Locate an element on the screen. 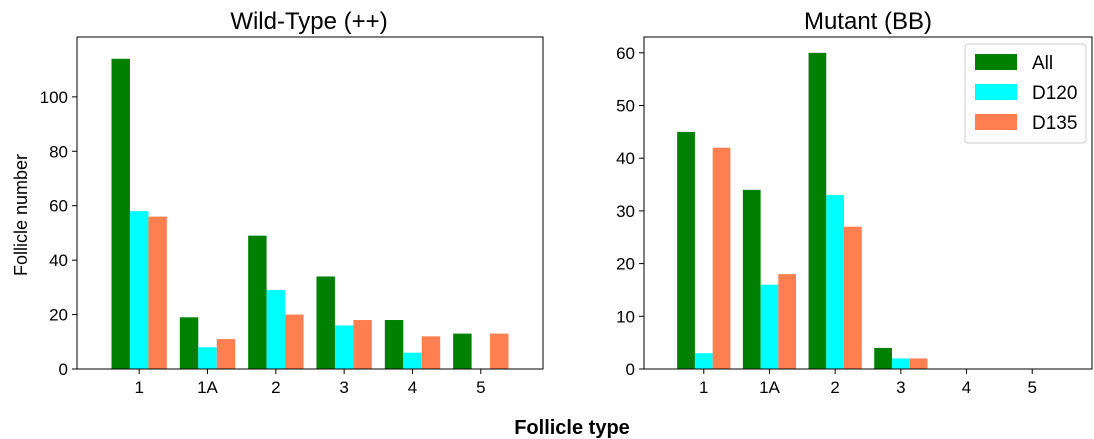 The width and height of the screenshot is (1094, 439). y-tick-label: 100 is located at coordinates (54, 97).